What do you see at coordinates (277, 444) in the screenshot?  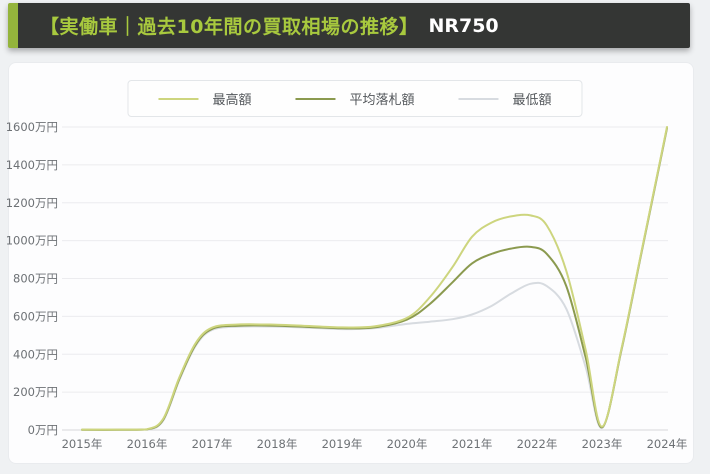 I see `x-tick-label: 2018年` at bounding box center [277, 444].